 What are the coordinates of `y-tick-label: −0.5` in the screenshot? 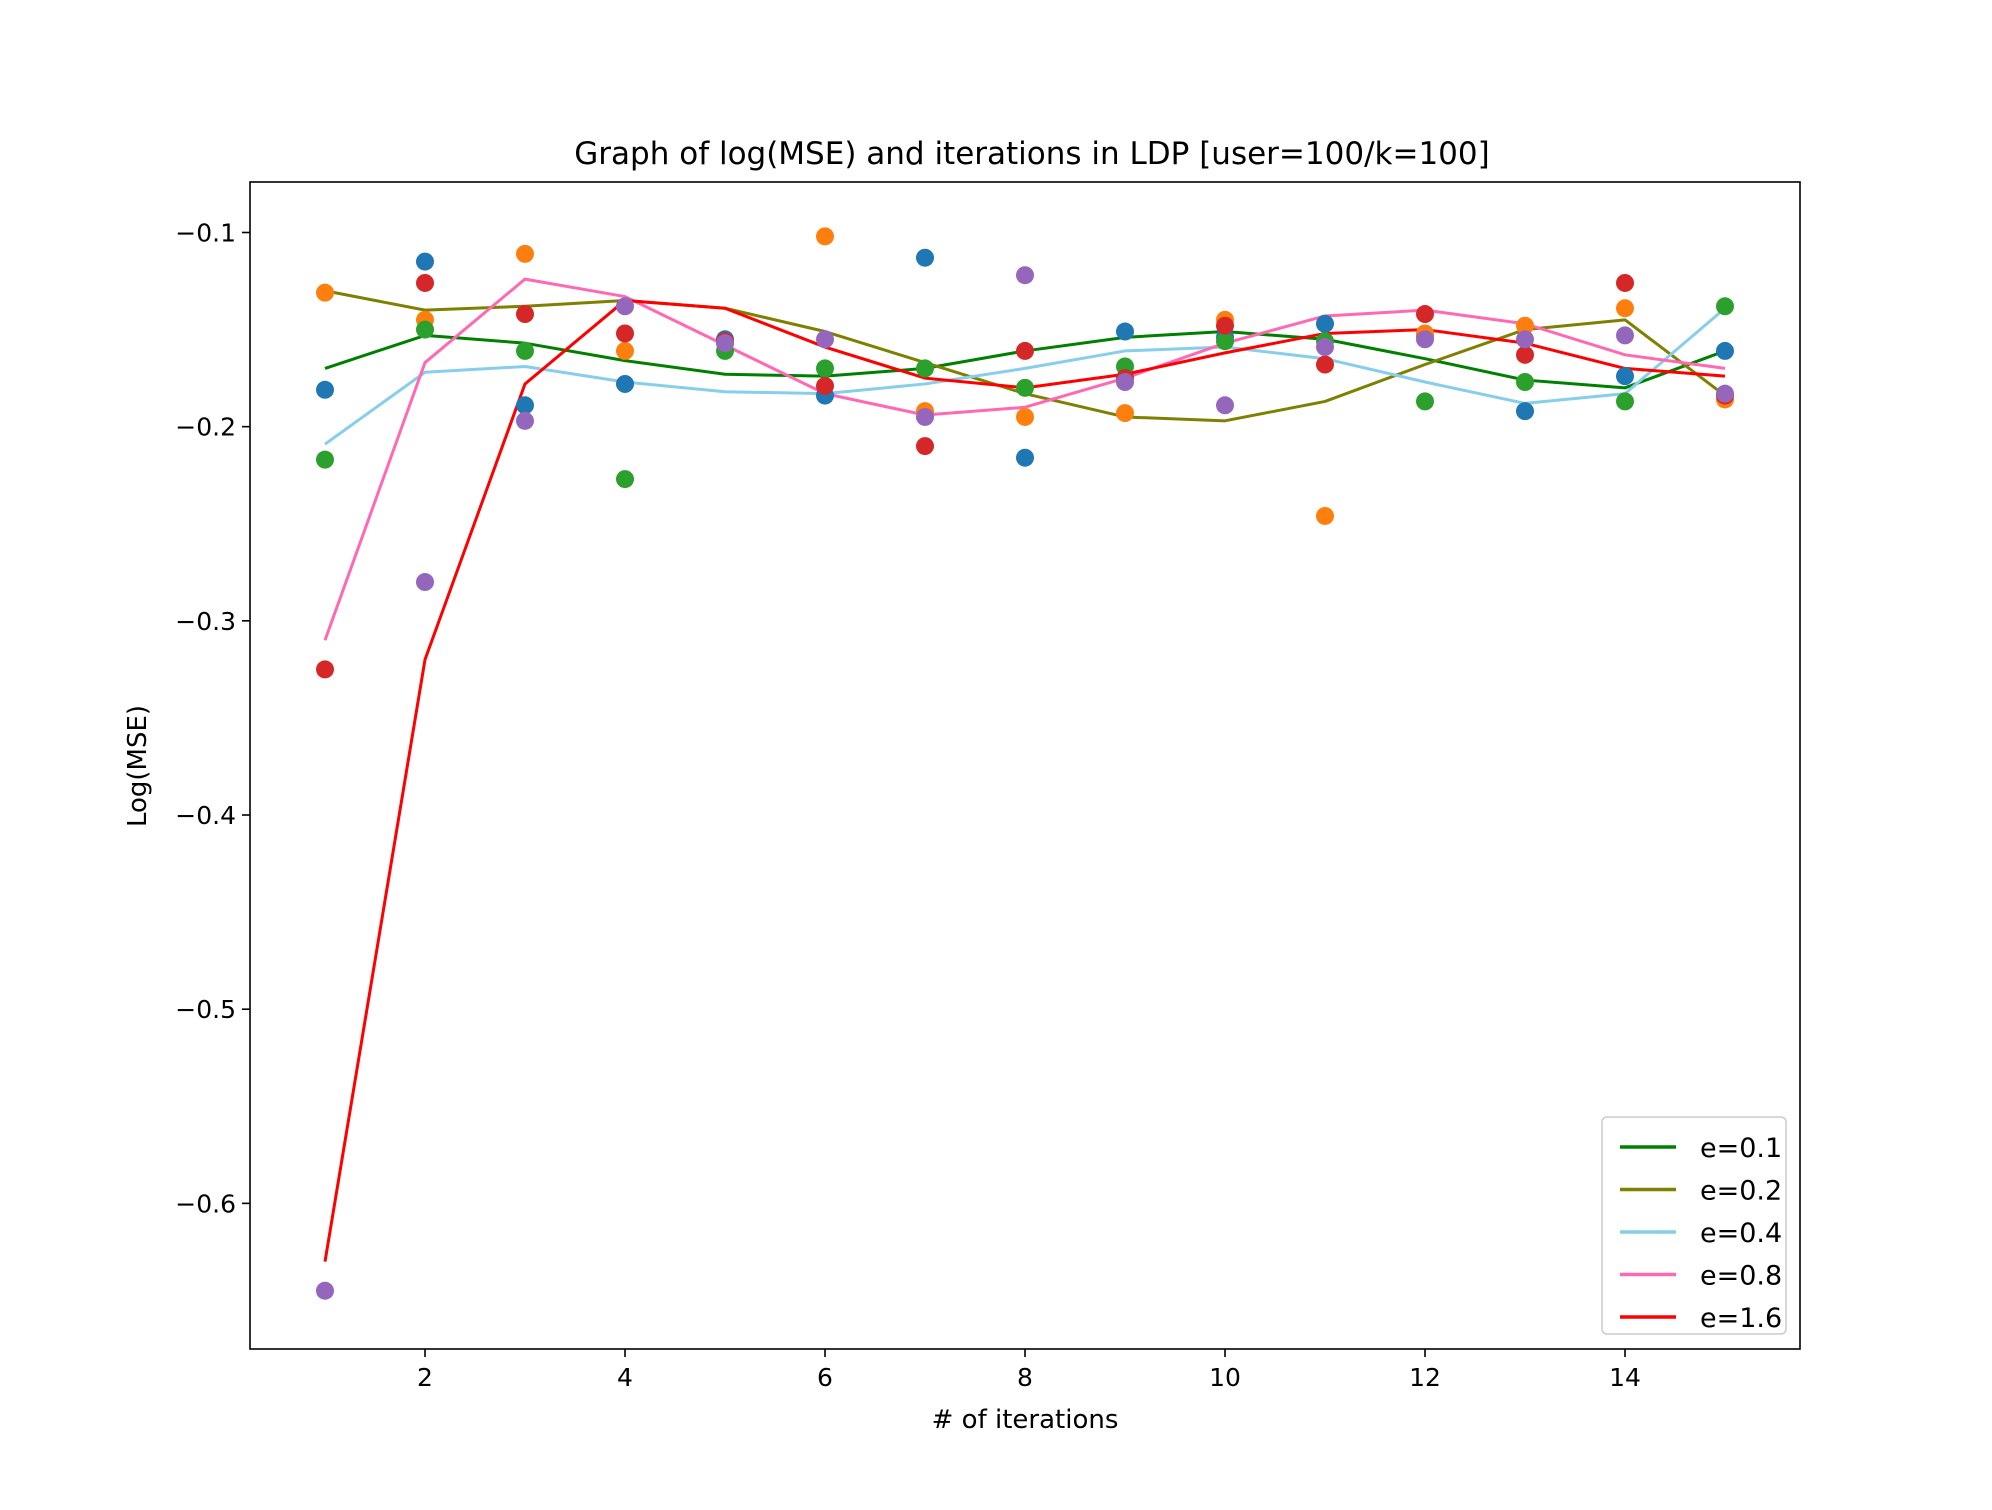 It's located at (205, 1009).